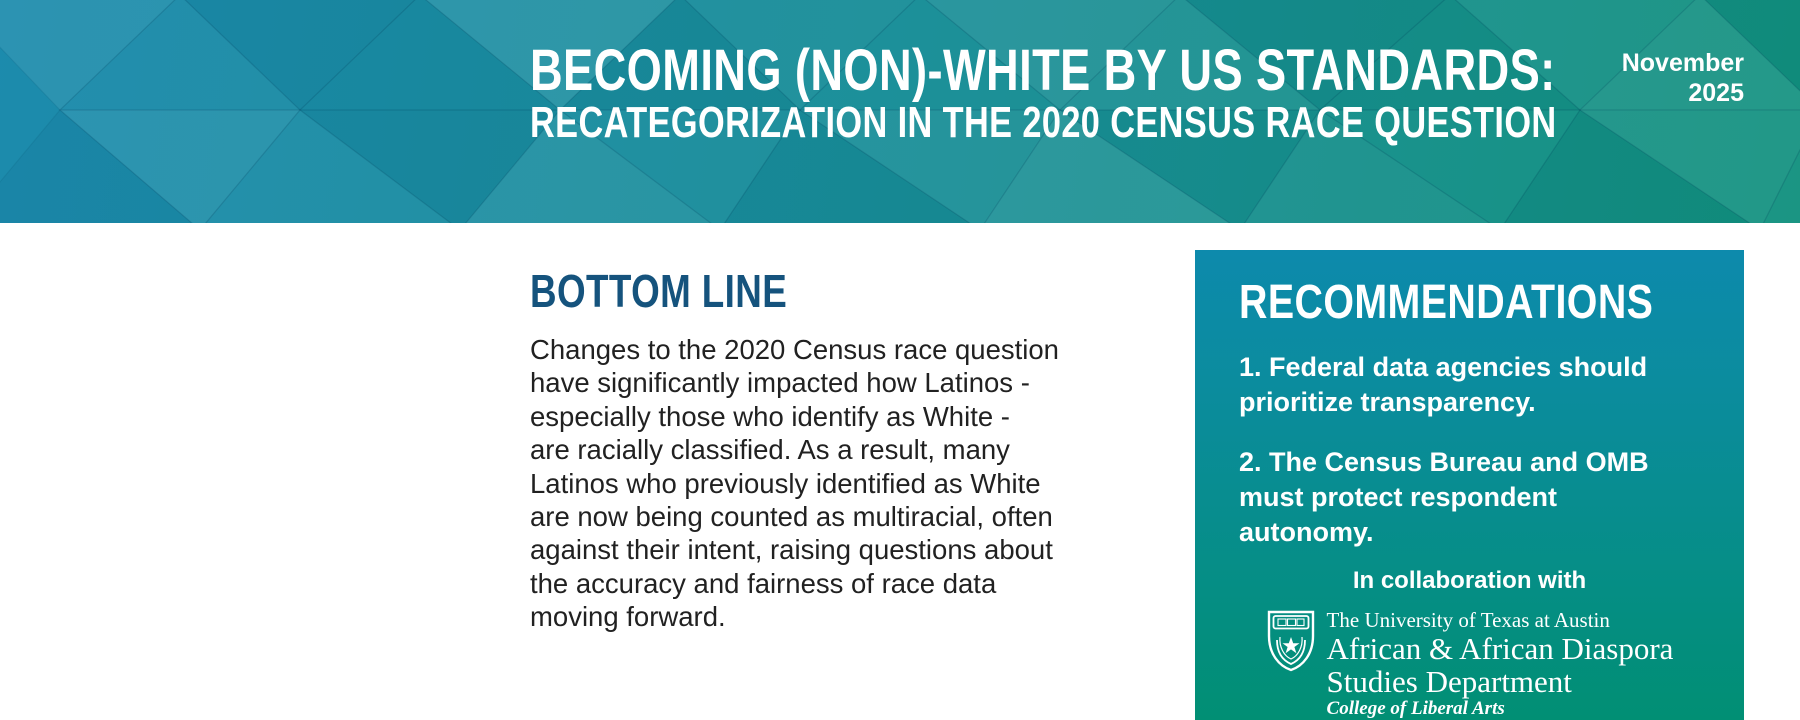 This screenshot has width=1800, height=720. What do you see at coordinates (1449, 681) in the screenshot?
I see `ut-department-line2: Studies Department` at bounding box center [1449, 681].